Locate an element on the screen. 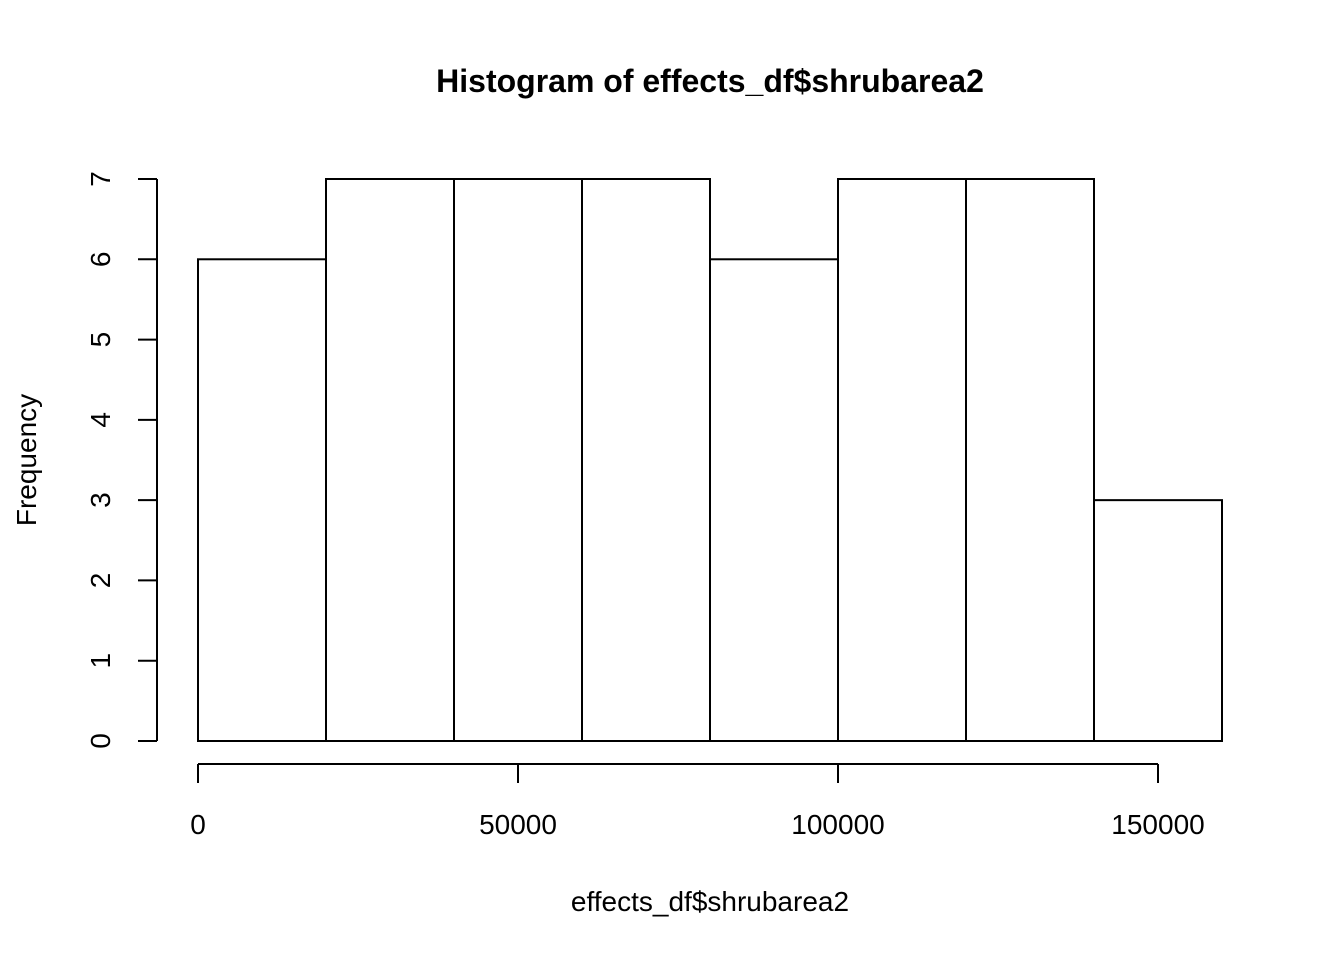  y-axis-label: Frequency is located at coordinates (26, 460).